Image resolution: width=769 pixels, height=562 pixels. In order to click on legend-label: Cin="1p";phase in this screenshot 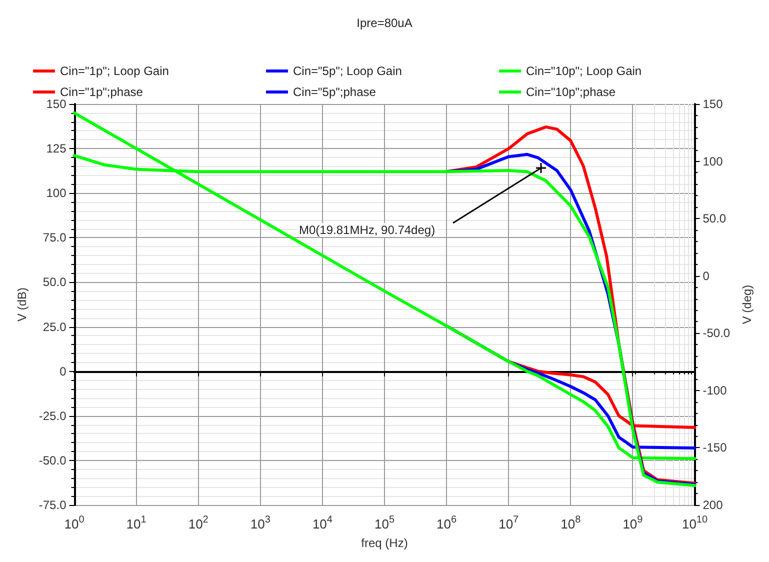, I will do `click(102, 92)`.